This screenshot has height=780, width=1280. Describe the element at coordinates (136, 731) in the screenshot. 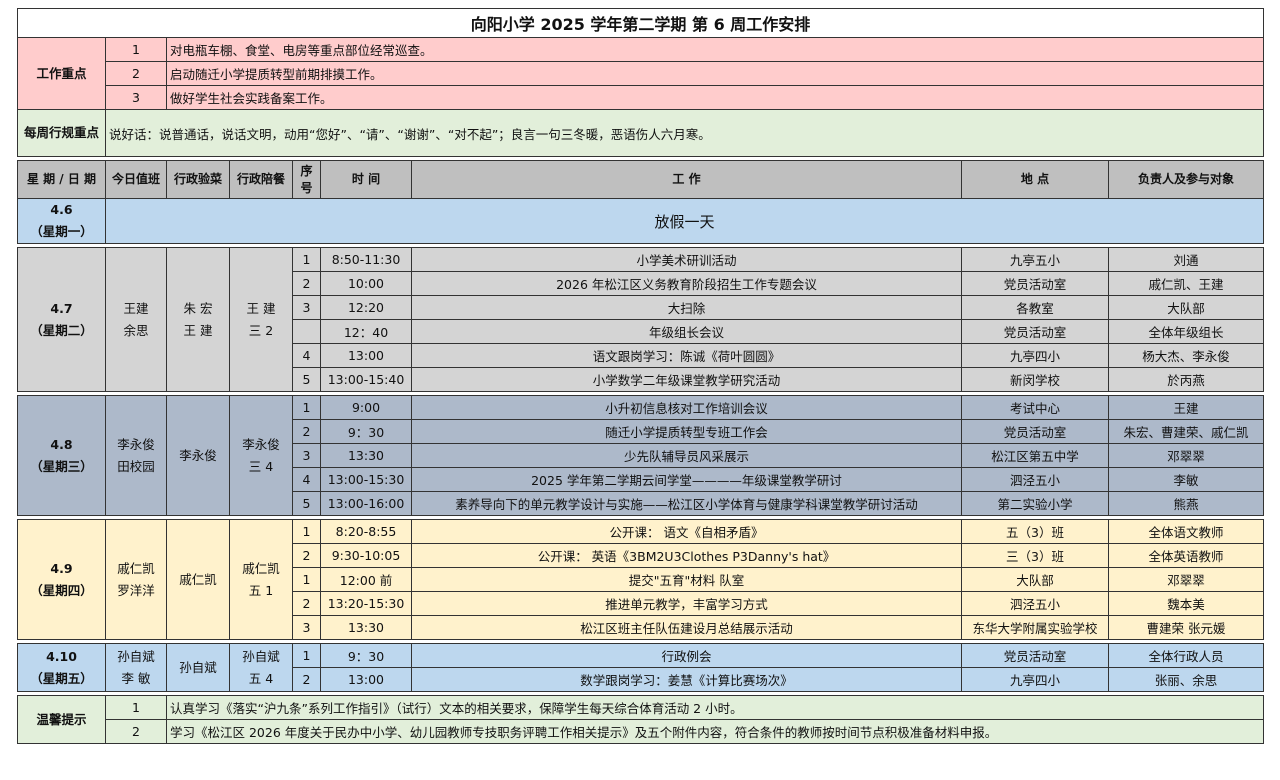

I see `tips-number: 2` at that location.